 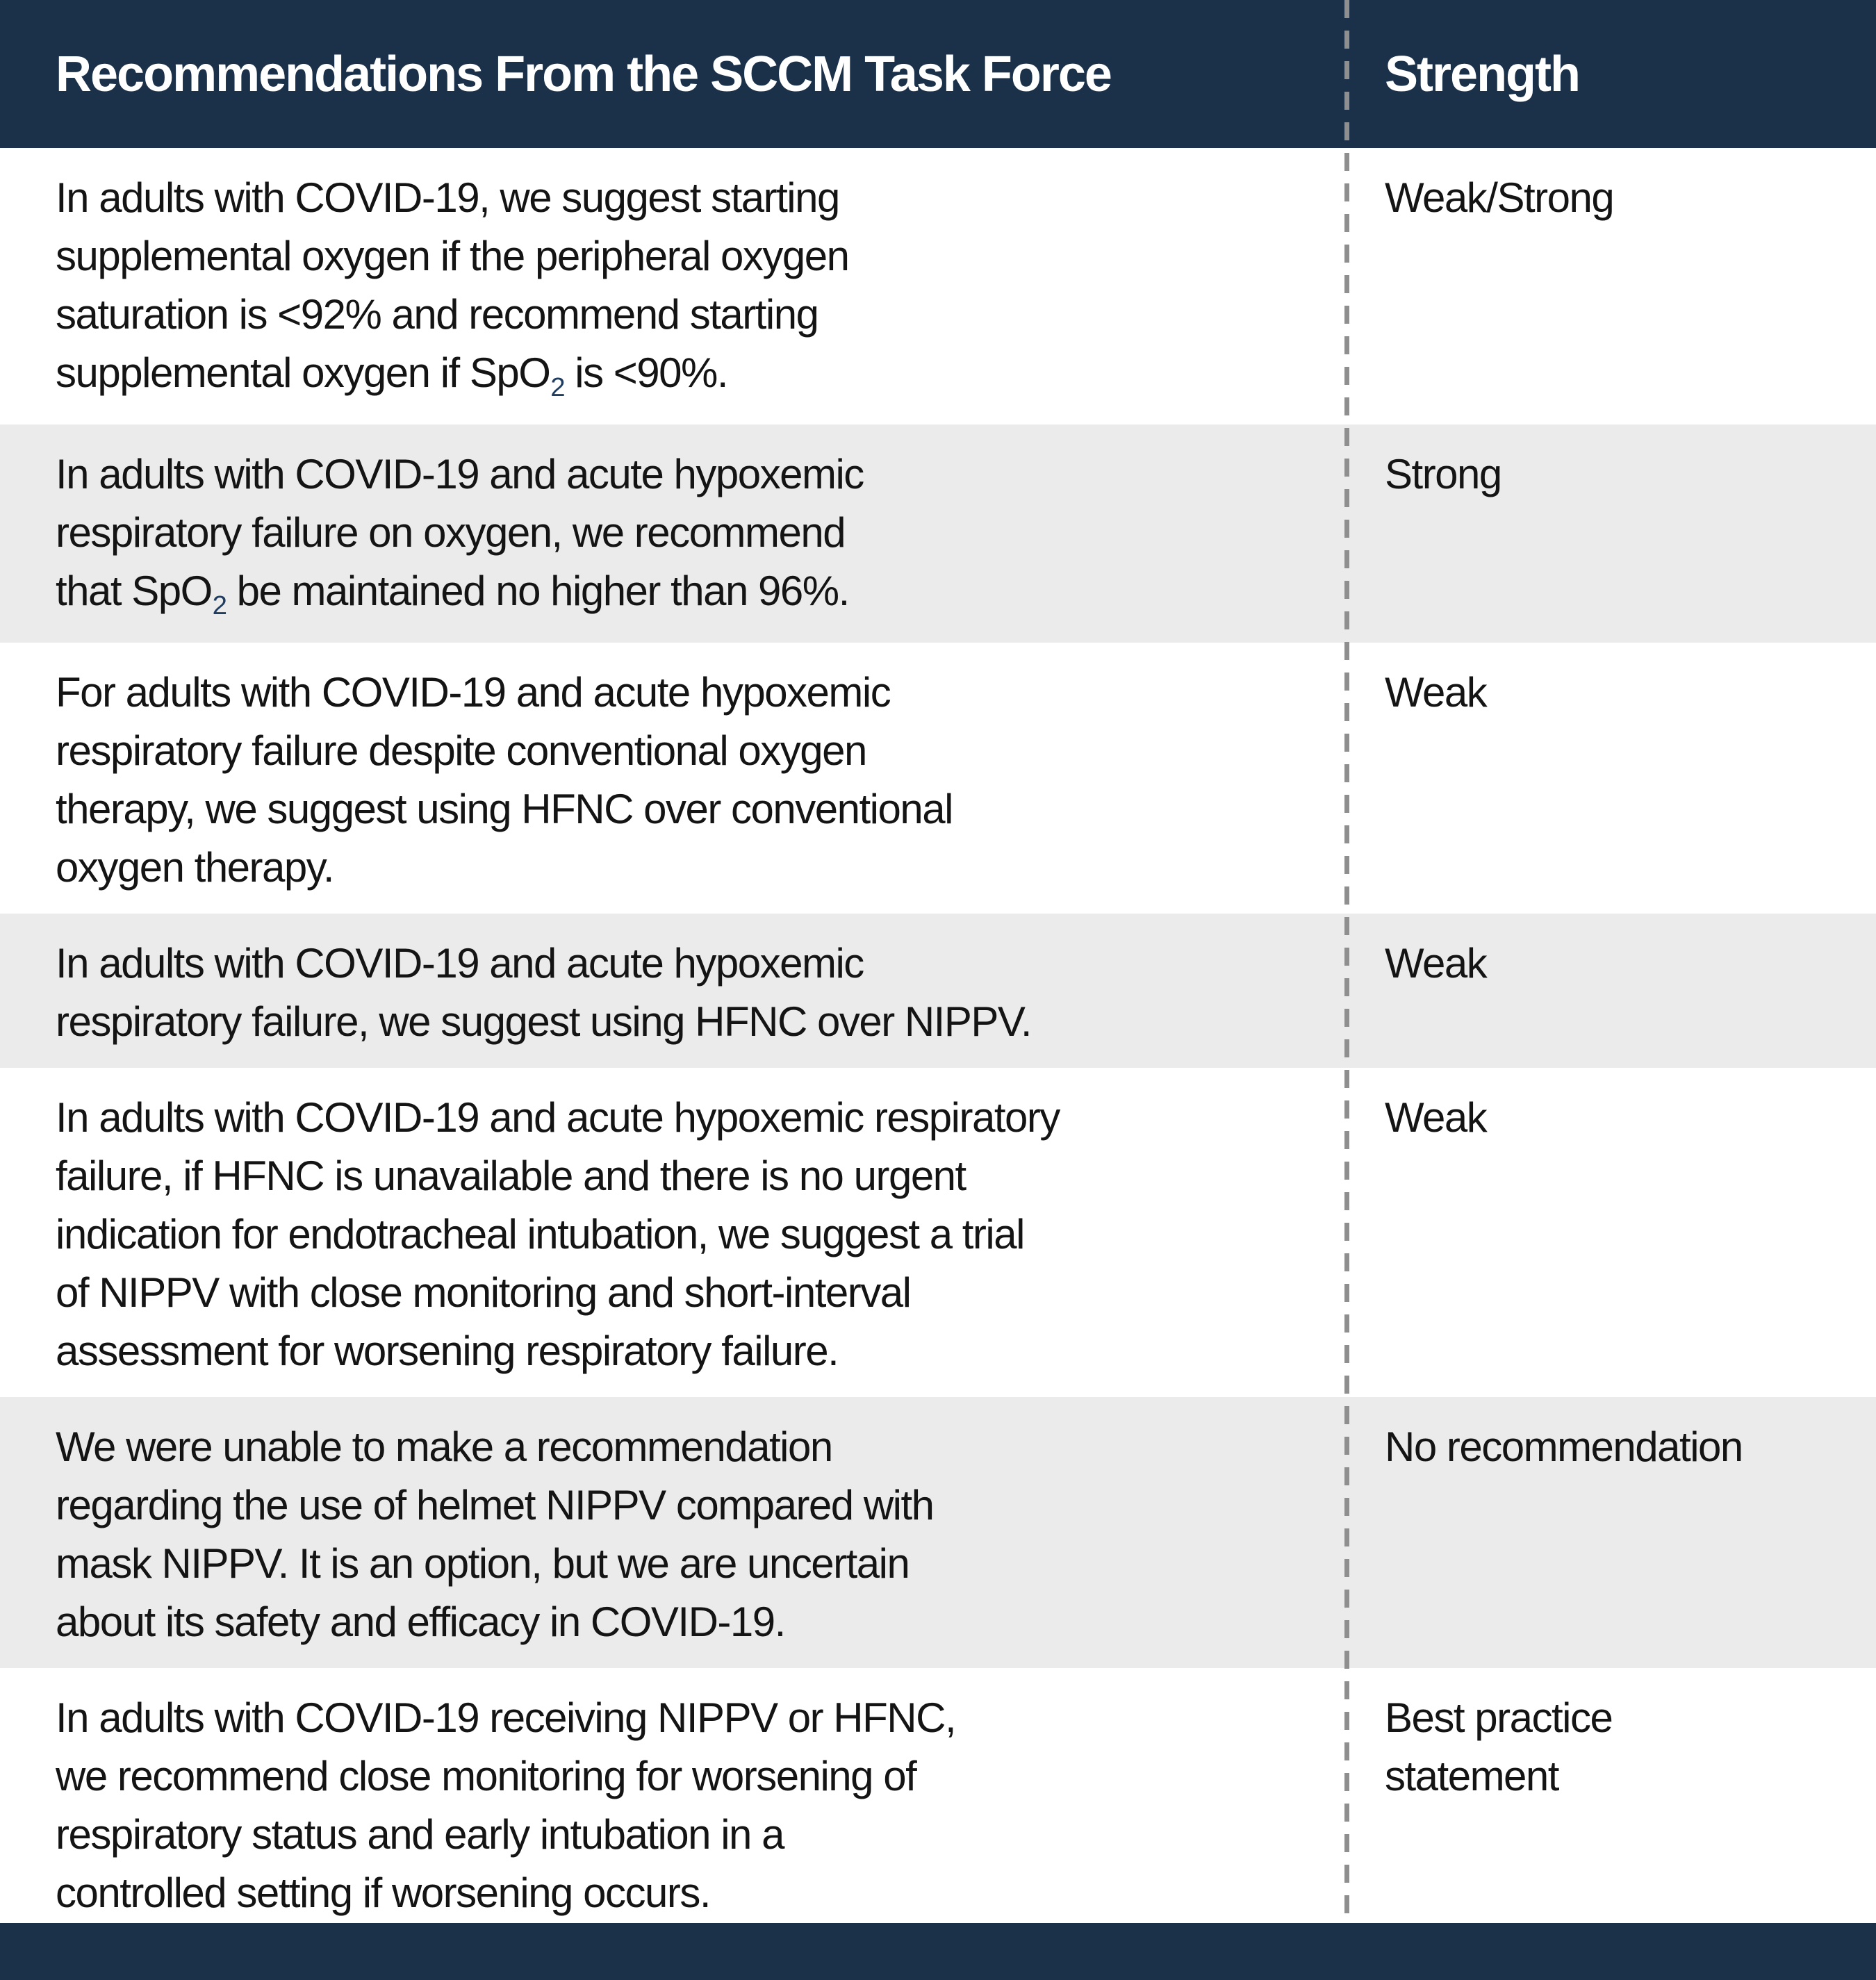 I want to click on footer-bar, so click(x=938, y=1952).